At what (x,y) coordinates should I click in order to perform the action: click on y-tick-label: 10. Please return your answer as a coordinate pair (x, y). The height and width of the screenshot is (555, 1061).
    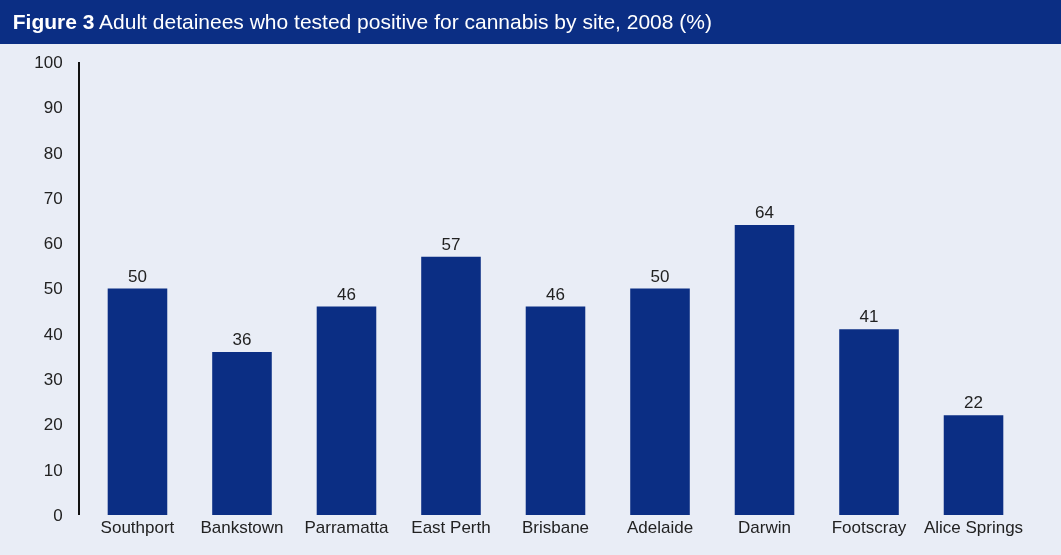
    Looking at the image, I should click on (53, 470).